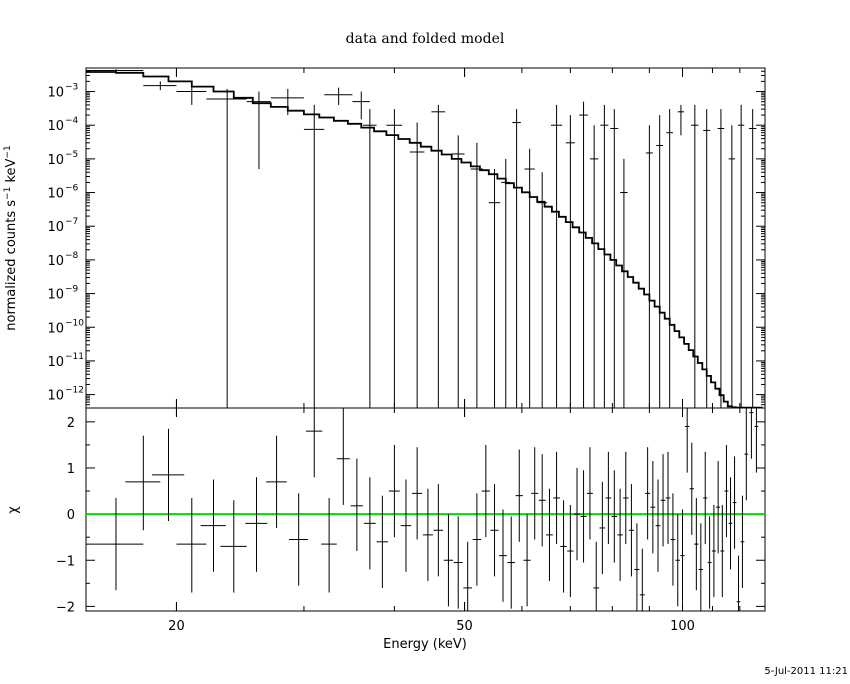 Image resolution: width=850 pixels, height=684 pixels. What do you see at coordinates (71, 469) in the screenshot?
I see `y-tick-label: 1` at bounding box center [71, 469].